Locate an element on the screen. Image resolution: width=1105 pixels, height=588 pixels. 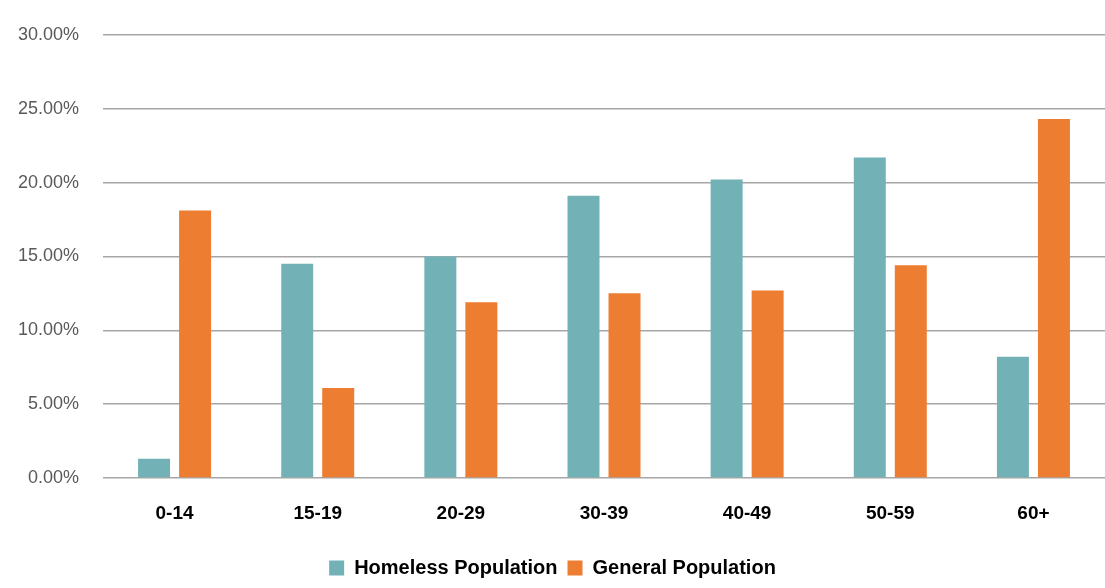
x-tick-label: 15-19 is located at coordinates (318, 512).